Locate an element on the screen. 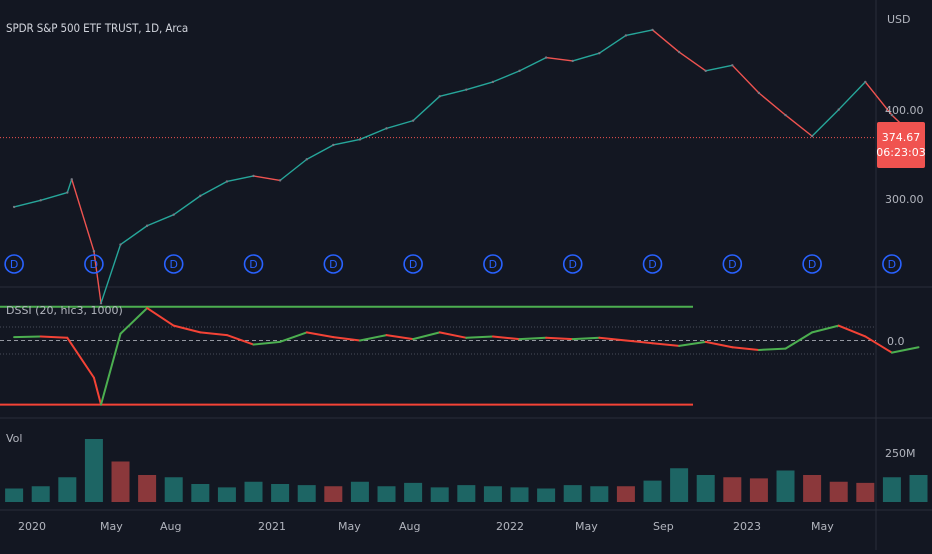 The image size is (932, 554). price-axis-currency: USD is located at coordinates (899, 19).